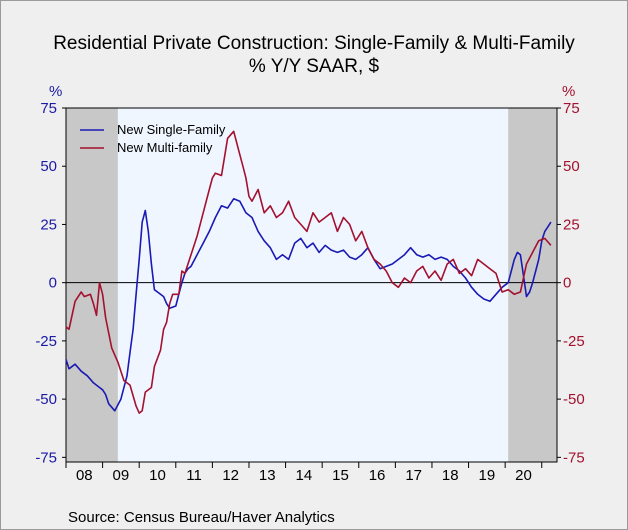 Image resolution: width=628 pixels, height=530 pixels. Describe the element at coordinates (48, 108) in the screenshot. I see `y-tick-label-left: 75` at that location.